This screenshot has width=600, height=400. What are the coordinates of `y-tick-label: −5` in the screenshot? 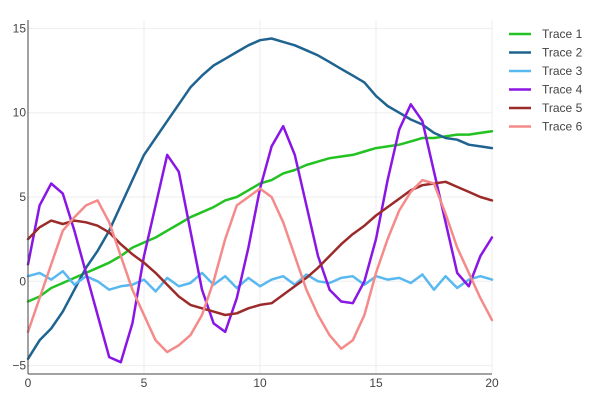 It's located at (19, 366).